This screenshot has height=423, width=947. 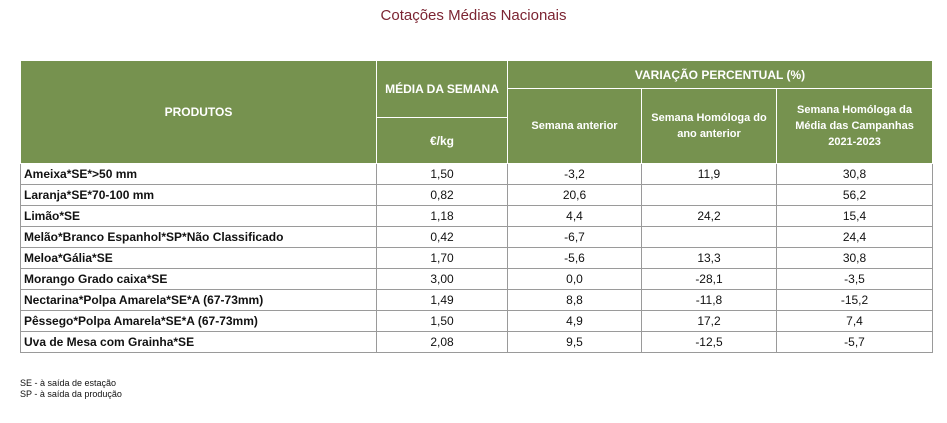 What do you see at coordinates (709, 300) in the screenshot?
I see `homologa-cell: -11,8` at bounding box center [709, 300].